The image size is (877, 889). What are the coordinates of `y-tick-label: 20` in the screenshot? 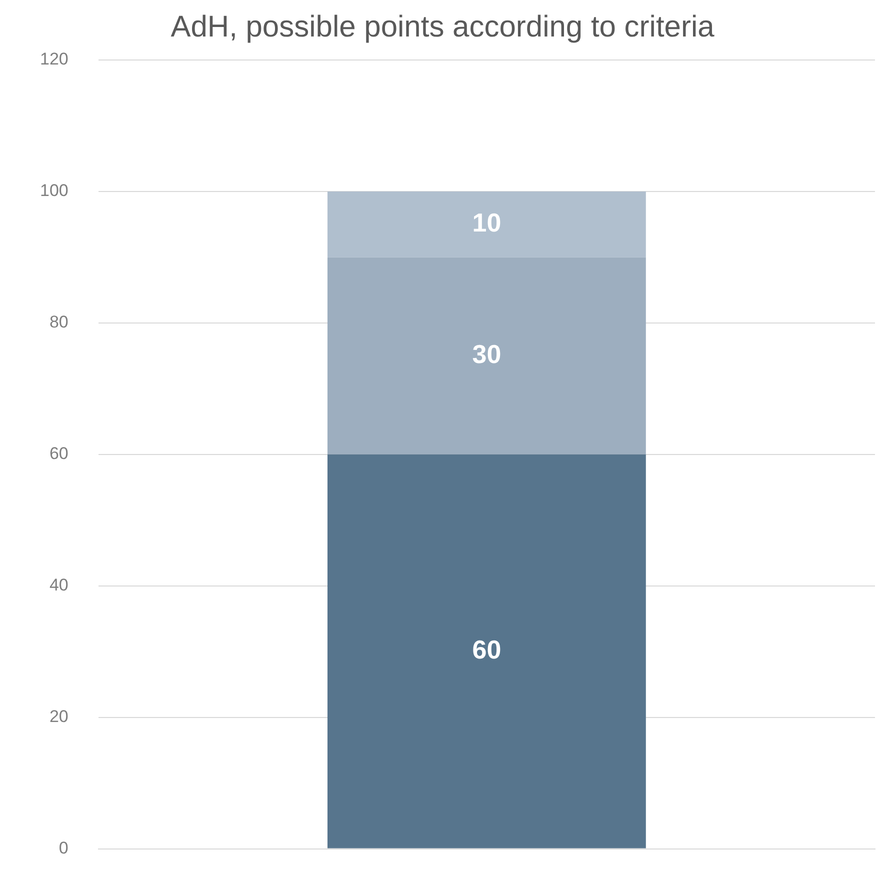 It's located at (58, 716).